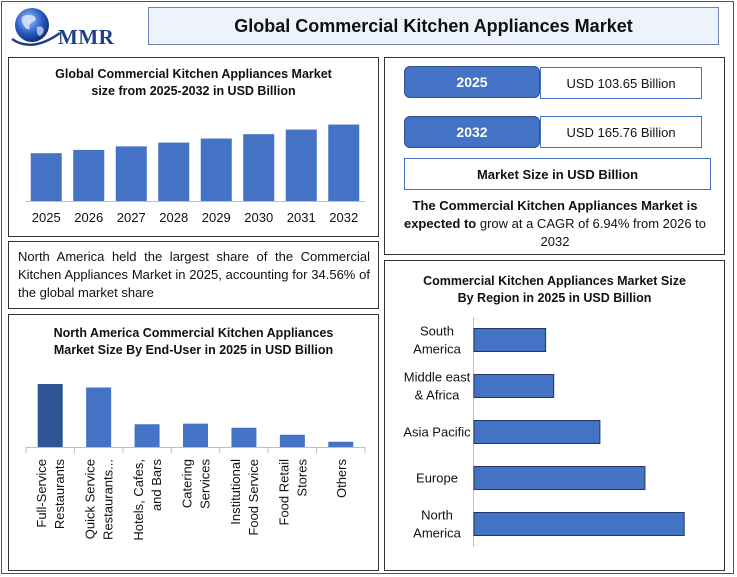  Describe the element at coordinates (41, 493) in the screenshot. I see `tick-label-enduser-0: Full-Service` at that location.